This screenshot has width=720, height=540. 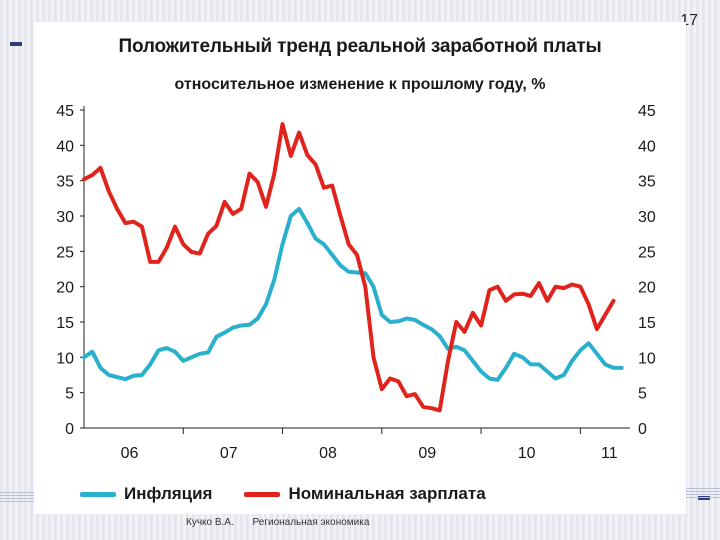 What do you see at coordinates (647, 252) in the screenshot?
I see `y-tick-label-right: 25` at bounding box center [647, 252].